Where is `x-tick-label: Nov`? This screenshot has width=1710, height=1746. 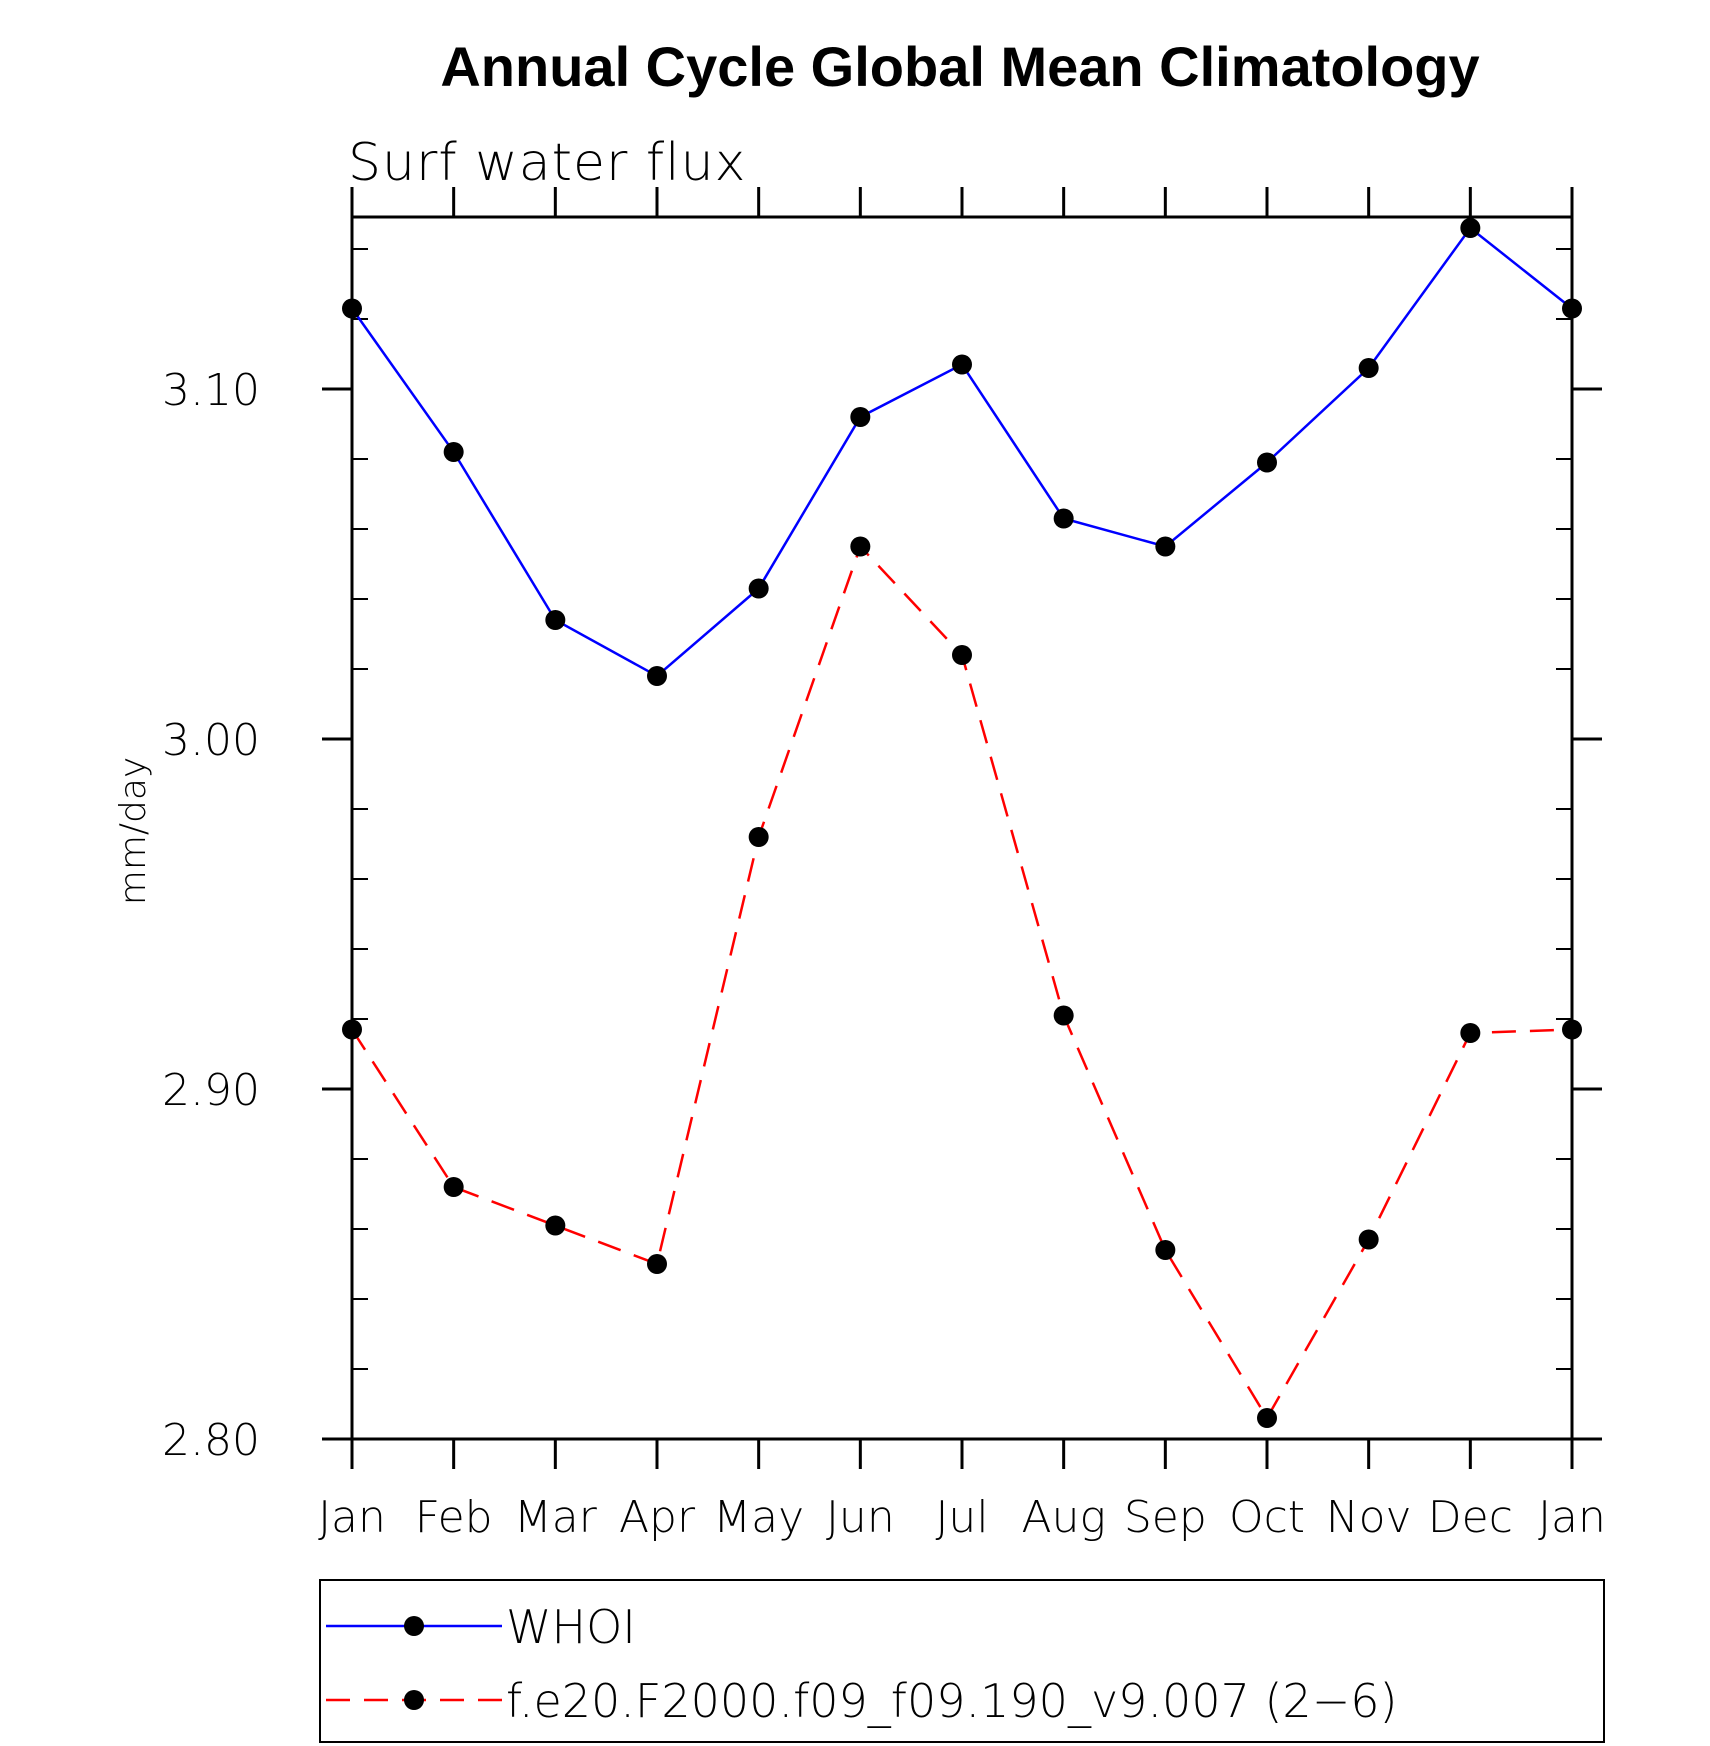 x-tick-label: Nov is located at coordinates (1369, 1517).